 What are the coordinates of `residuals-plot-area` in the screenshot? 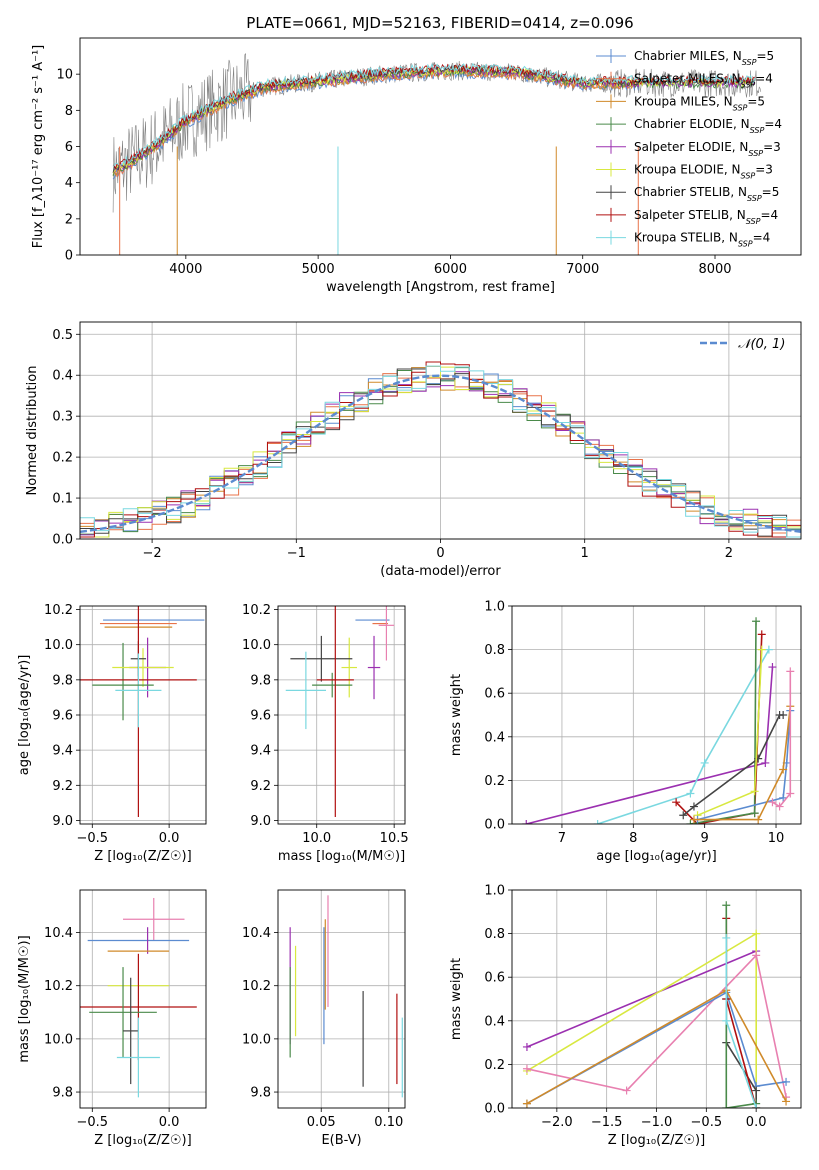 It's located at (440, 450).